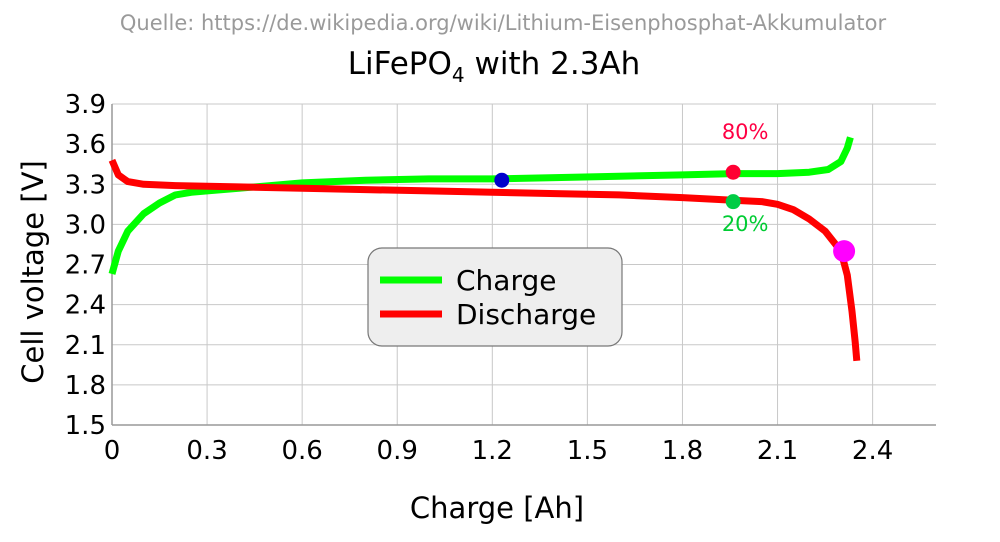  What do you see at coordinates (85, 185) in the screenshot?
I see `y-tick-label: 3.3` at bounding box center [85, 185].